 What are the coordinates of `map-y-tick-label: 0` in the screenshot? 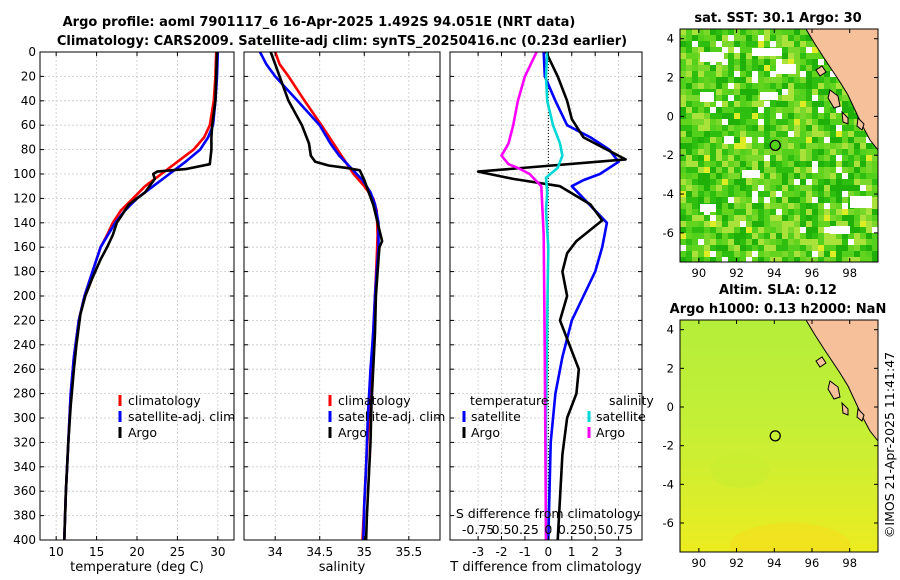 It's located at (670, 407).